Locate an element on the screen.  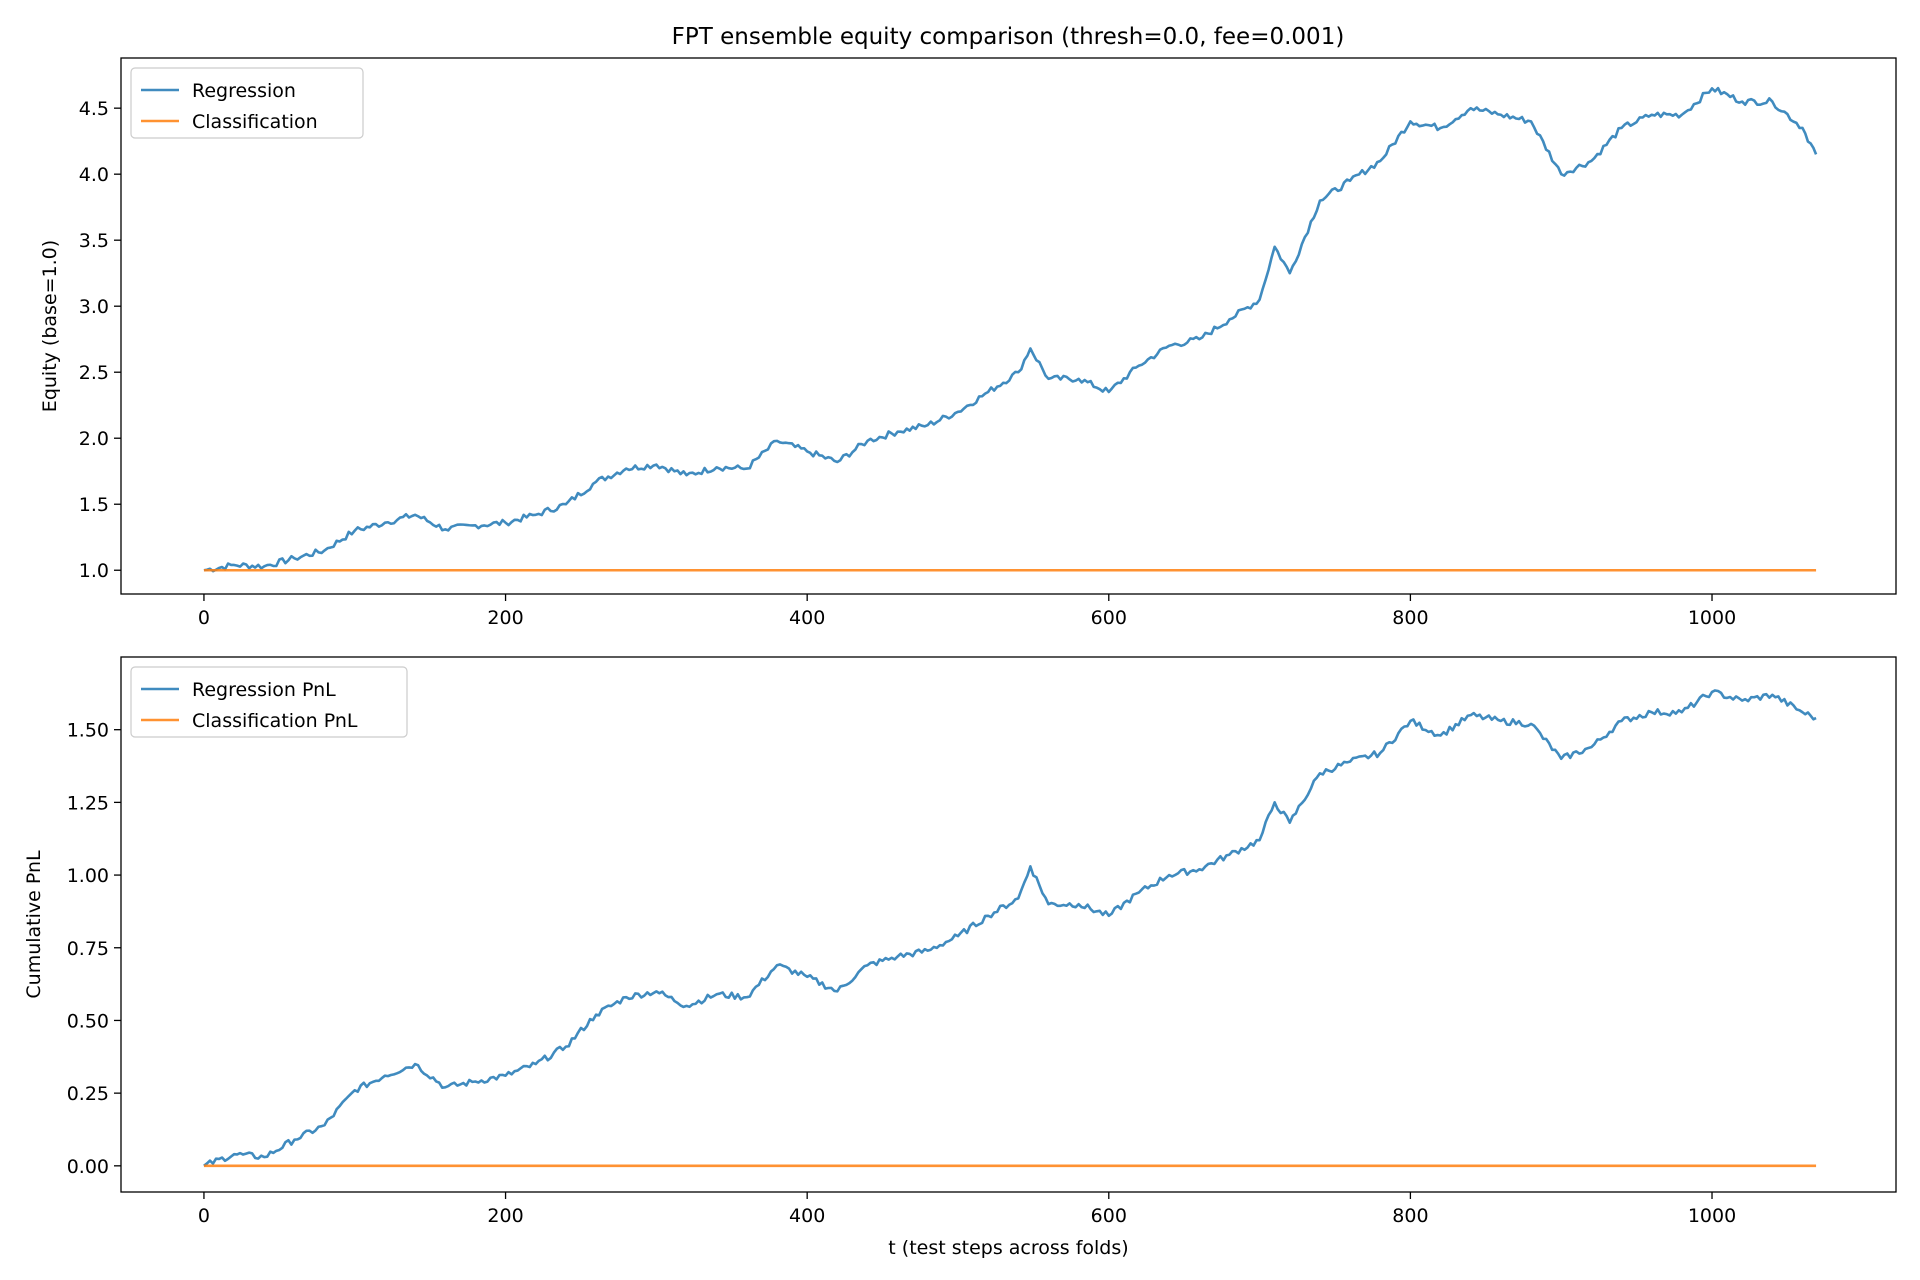
y-tick-label: 2.5 is located at coordinates (94, 373).